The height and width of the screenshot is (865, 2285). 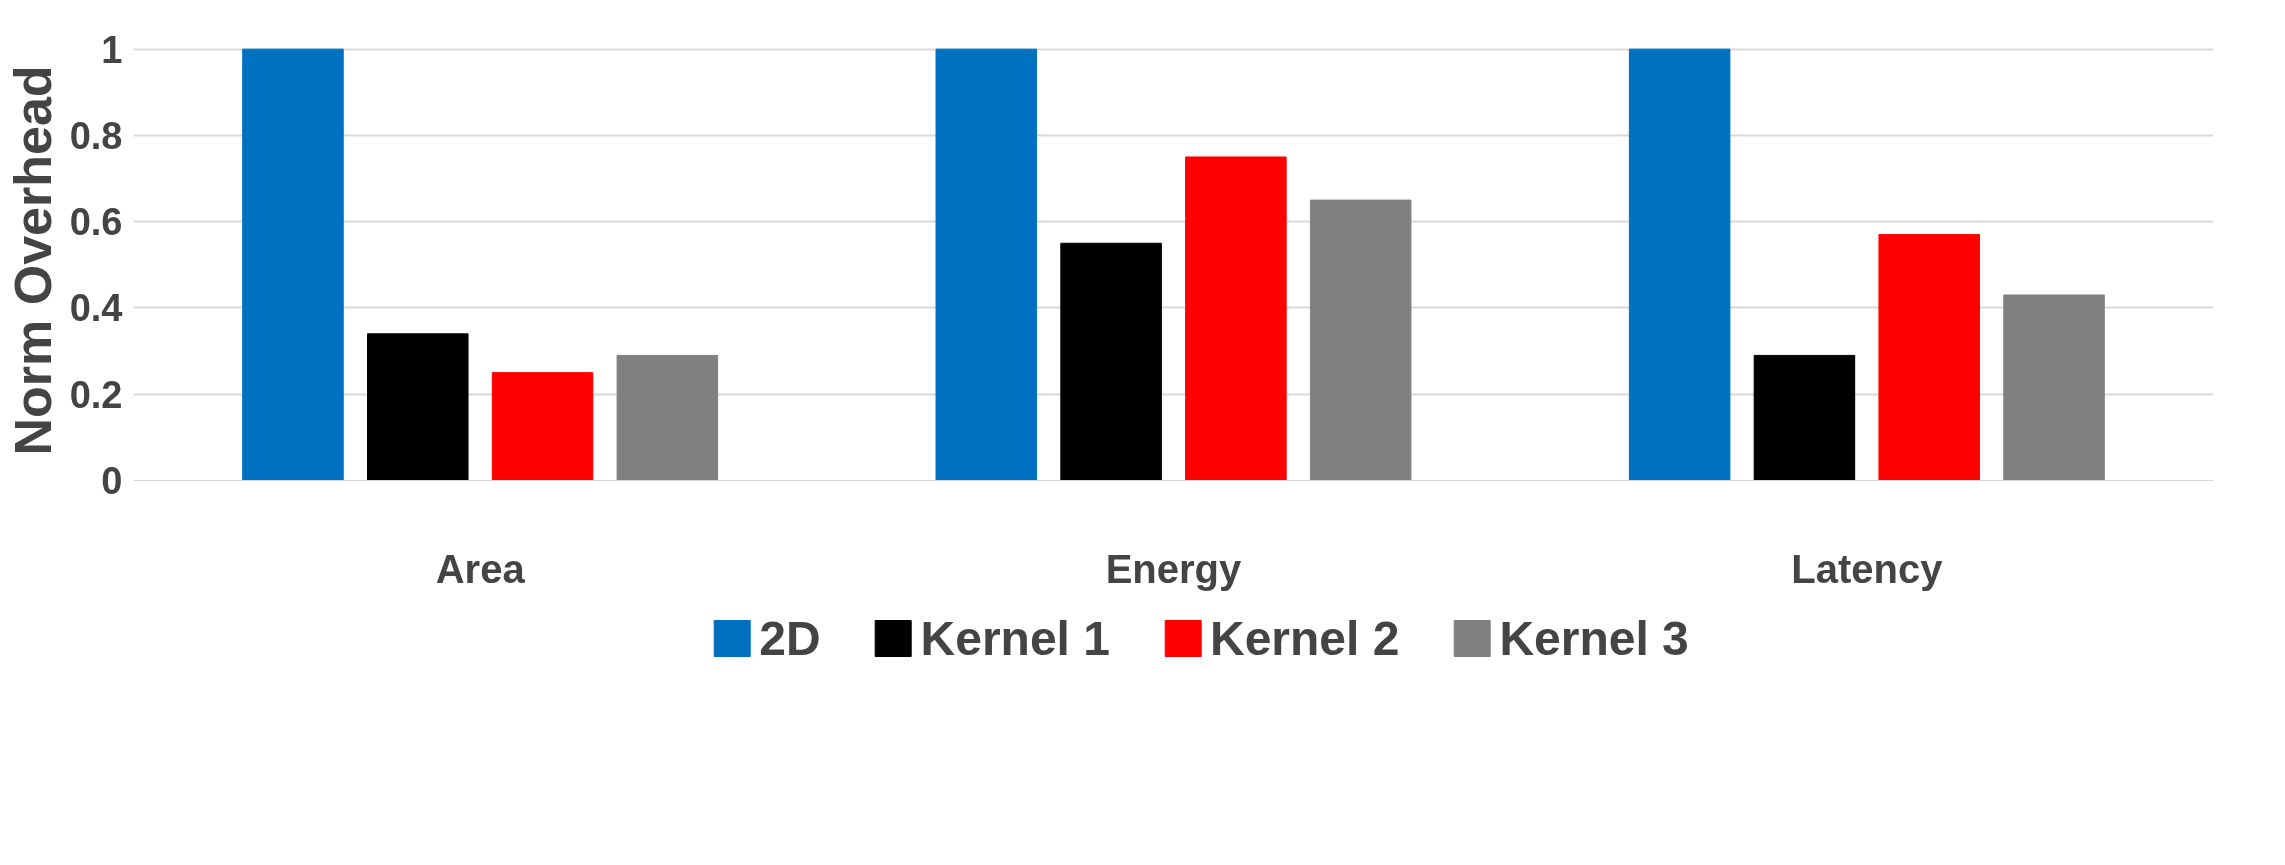 I want to click on y-tick-label: 0.2, so click(x=96, y=394).